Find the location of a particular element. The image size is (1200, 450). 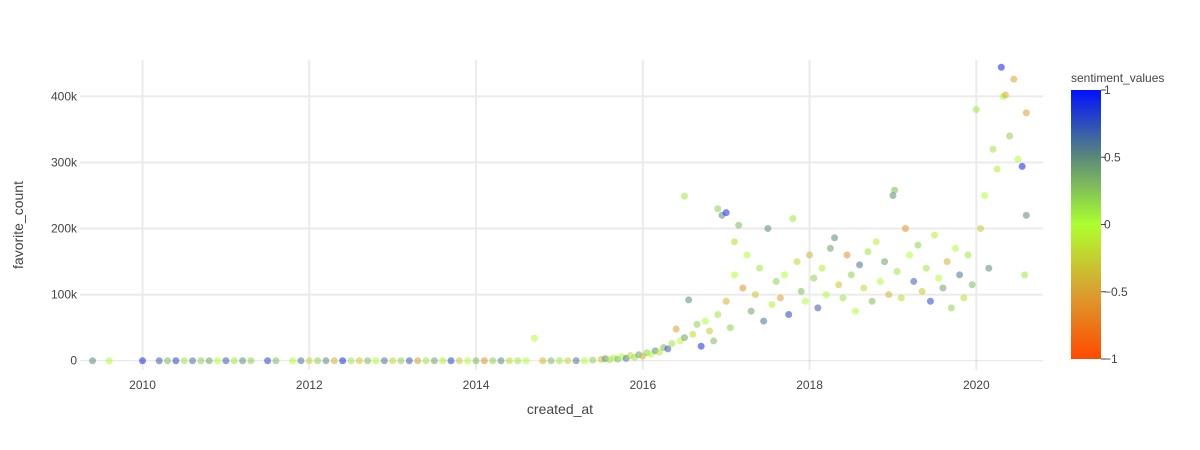

y-tick-label-100k: 100k is located at coordinates (64, 295).